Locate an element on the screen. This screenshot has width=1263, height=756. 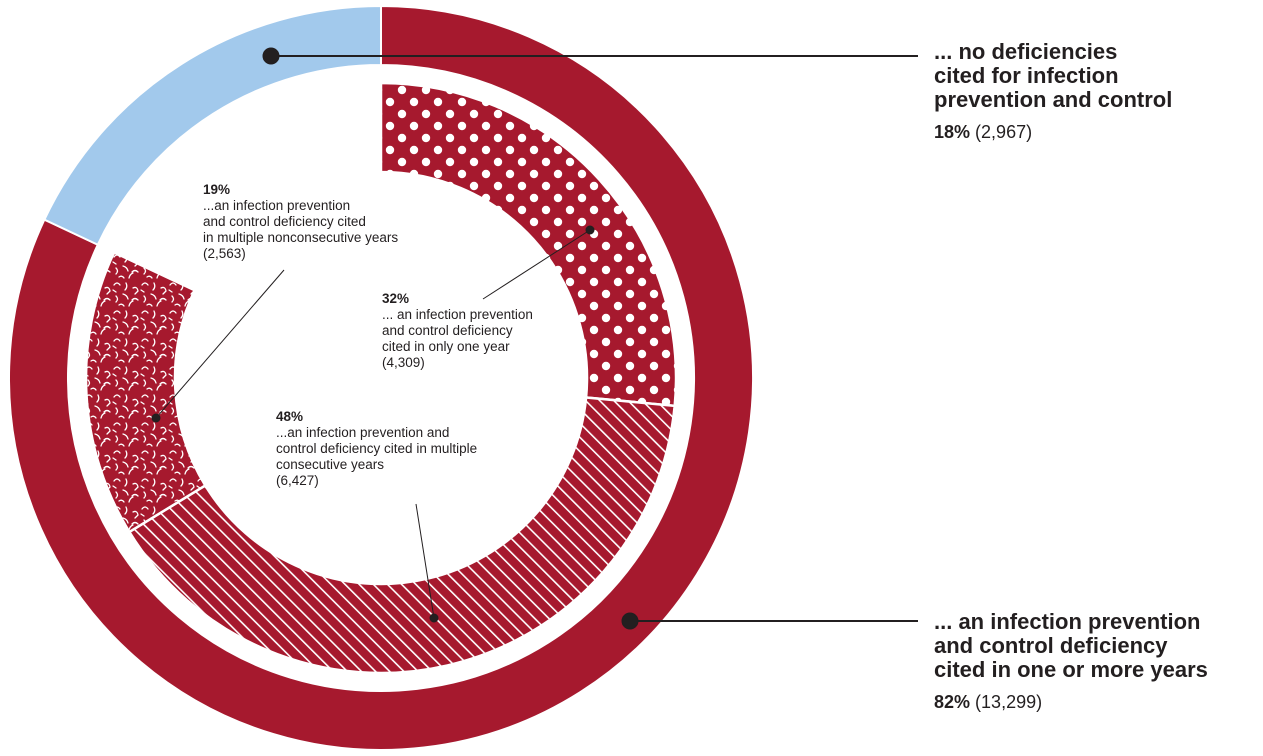
label-no-deficiencies-pct: 18% is located at coordinates (952, 132).